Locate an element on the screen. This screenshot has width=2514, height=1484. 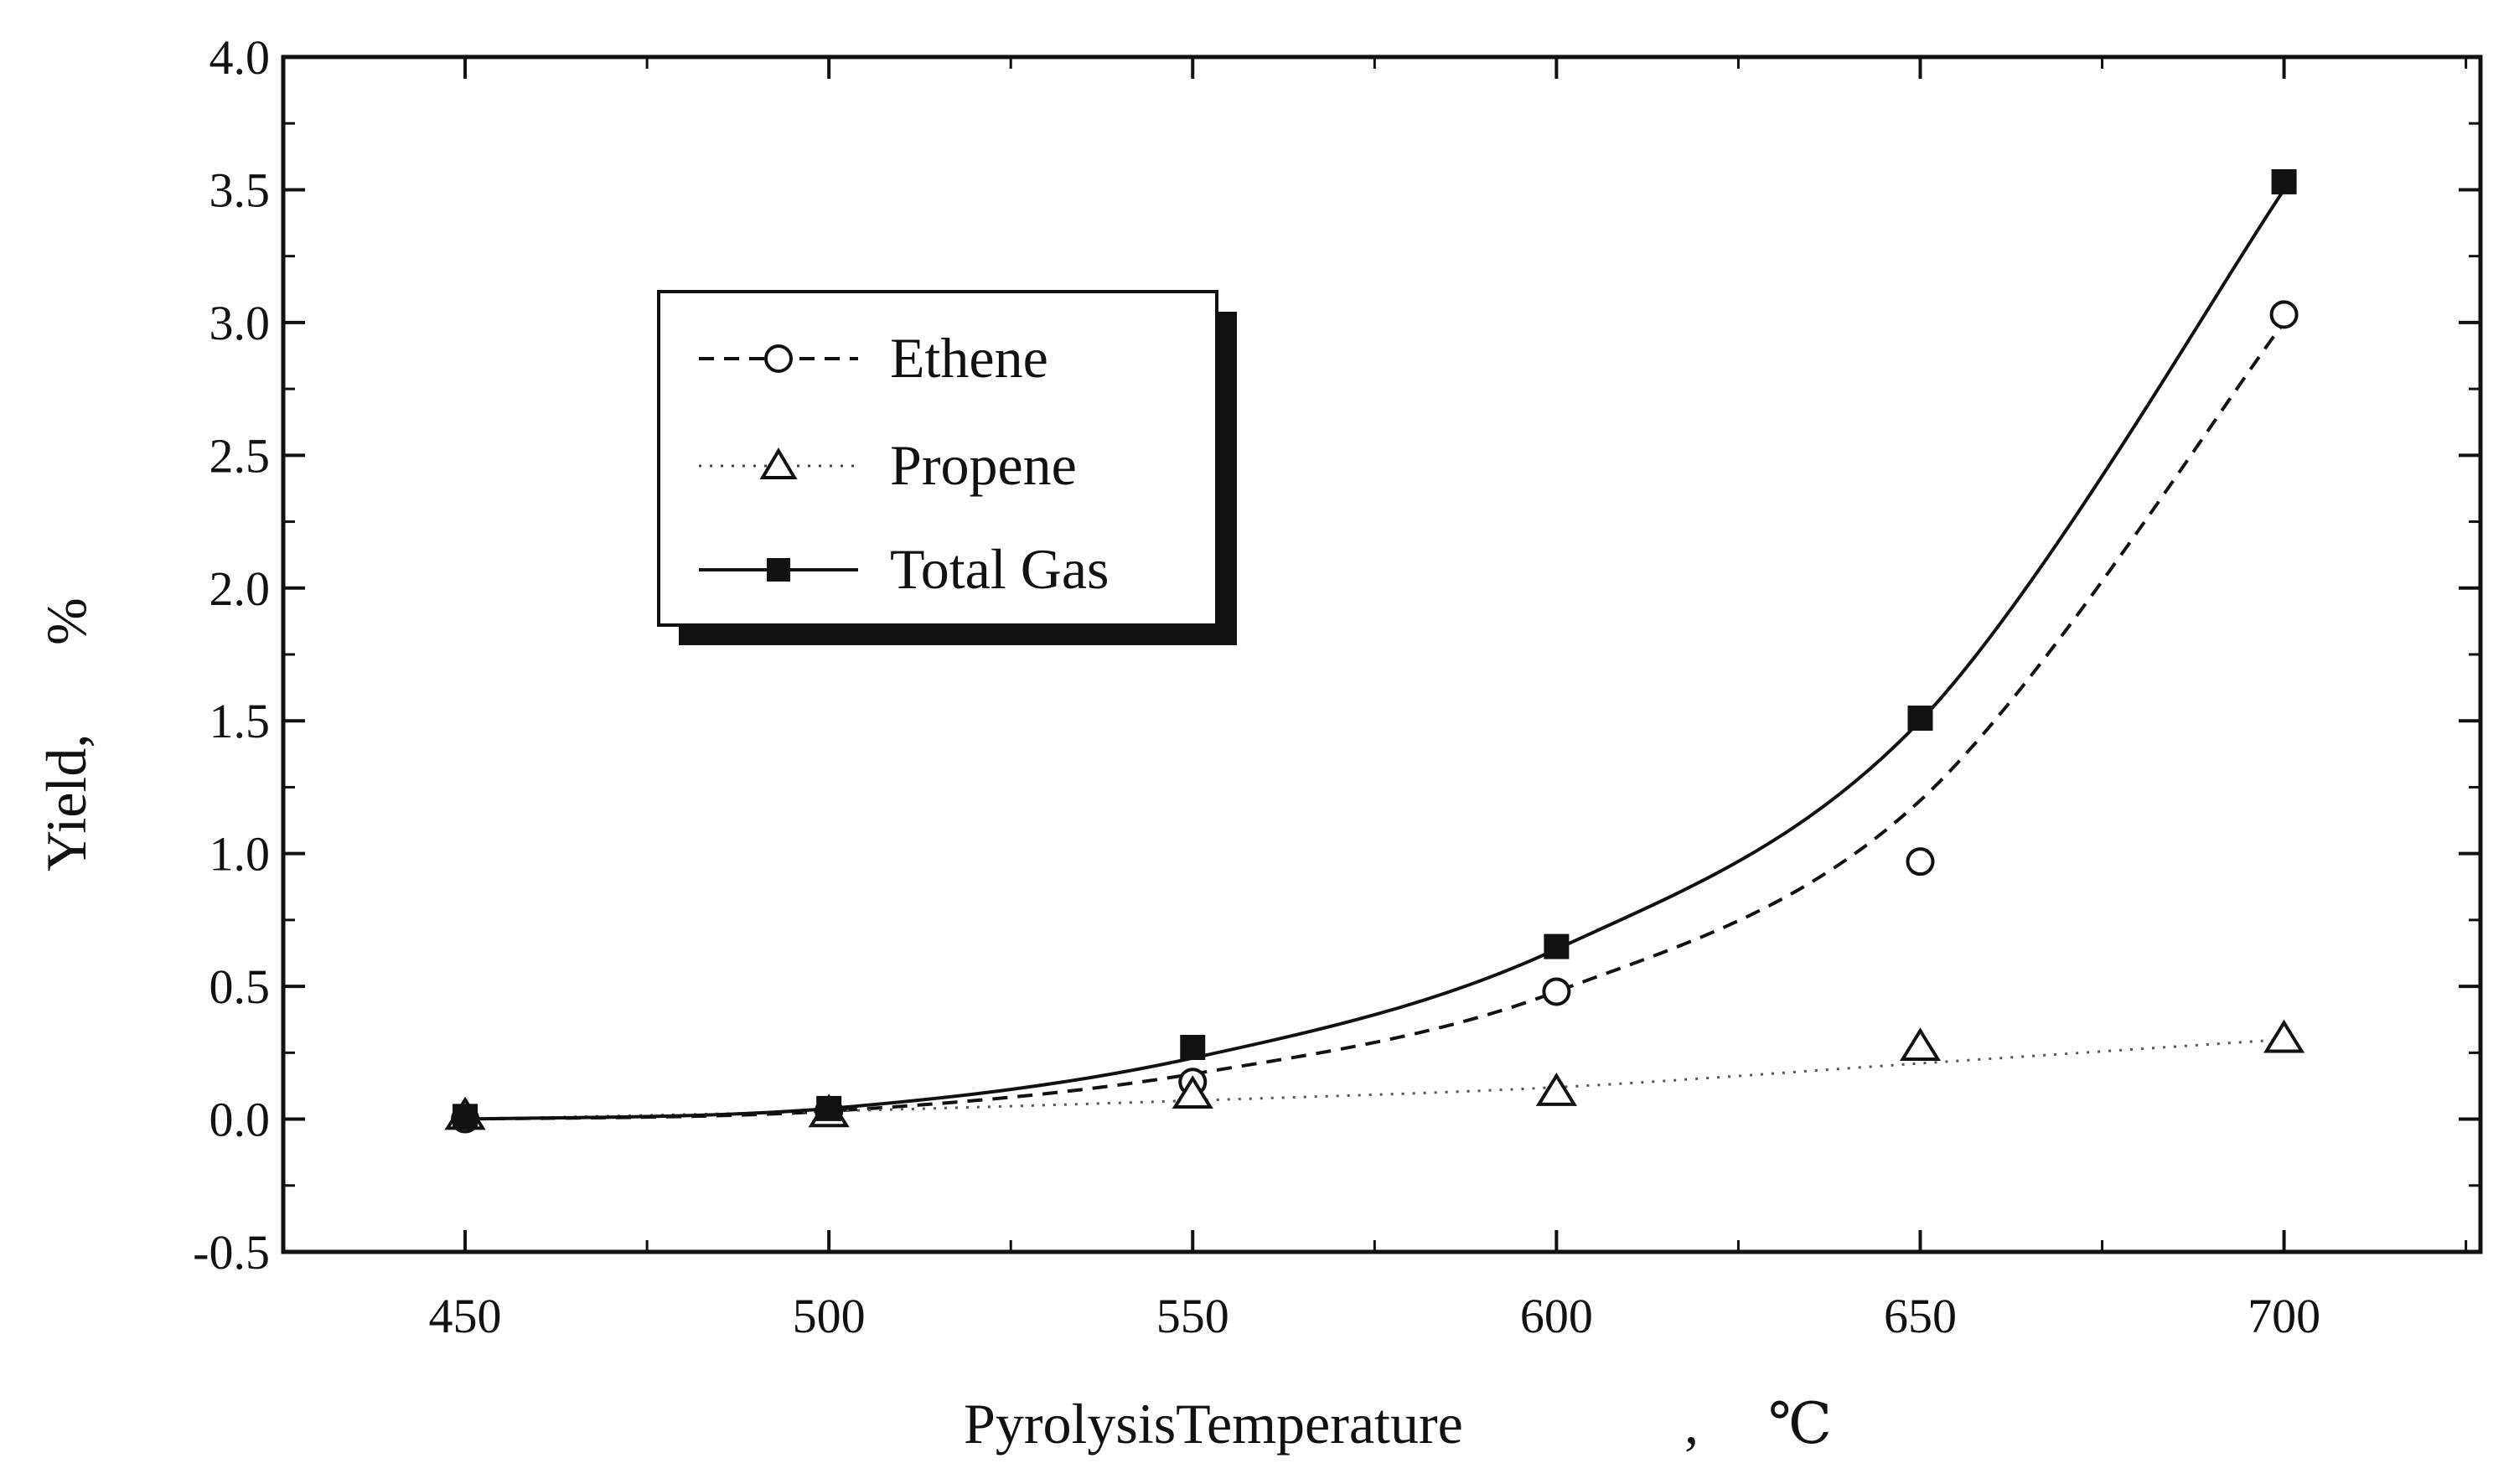
y-tick-label: 0.0 is located at coordinates (240, 1120).